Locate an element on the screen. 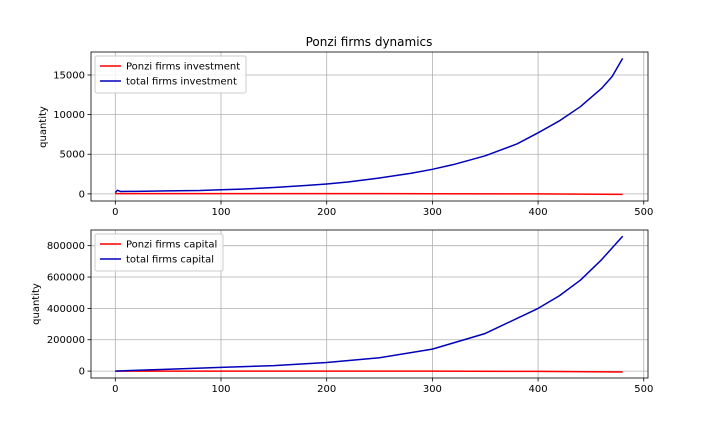 The image size is (720, 432). y-tick-label: 400000 is located at coordinates (66, 309).